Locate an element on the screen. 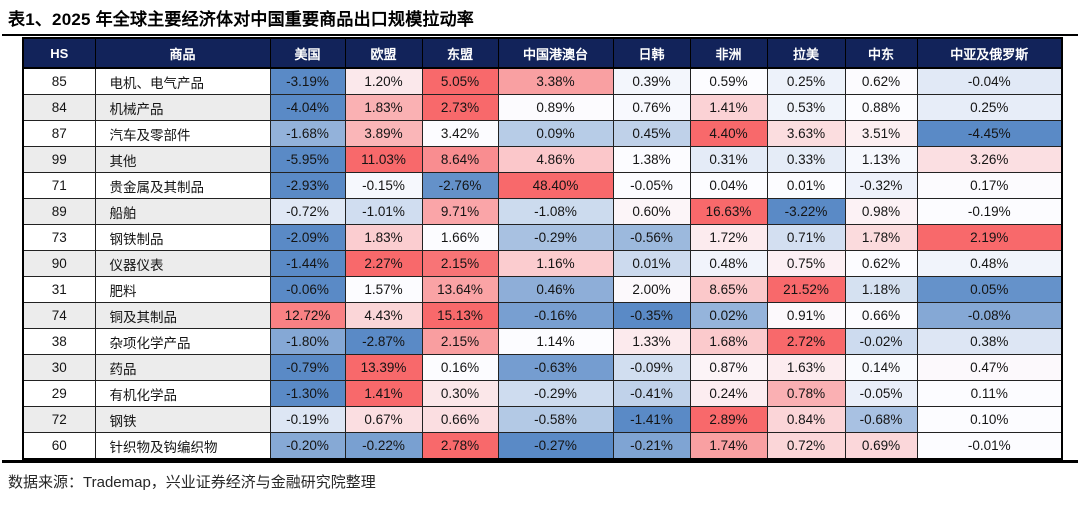 Image resolution: width=1080 pixels, height=508 pixels. value-cell: 0.02% is located at coordinates (728, 315).